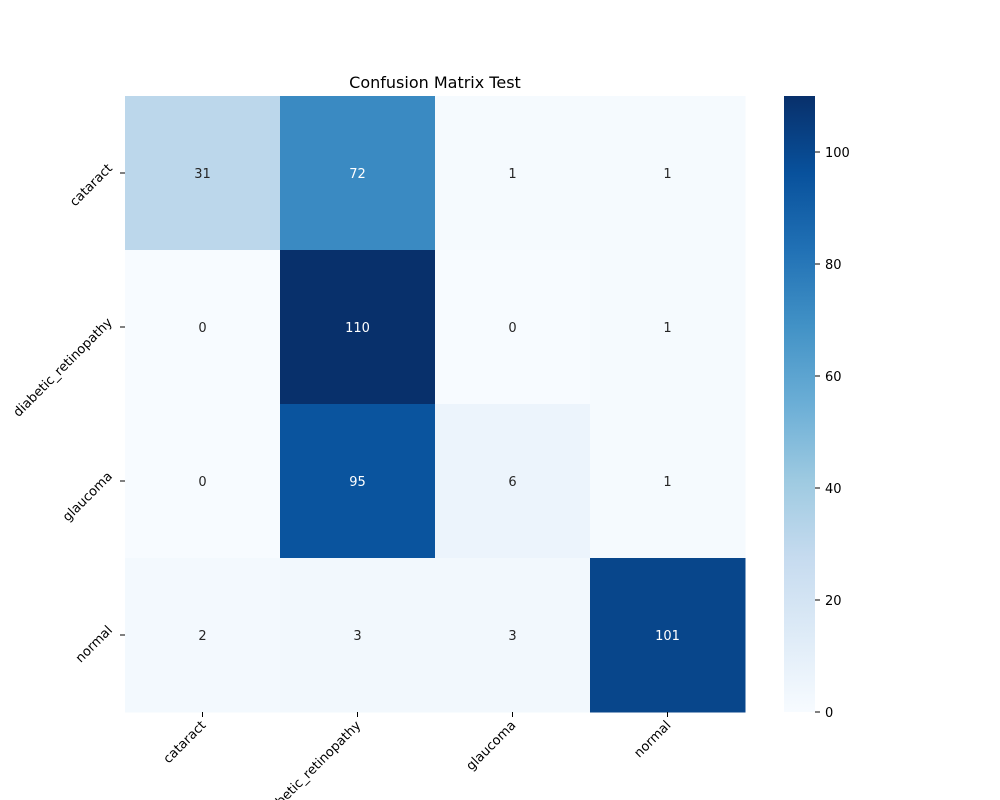 This screenshot has height=800, width=1000. I want to click on x-tick-label: diabetic_retinopathy, so click(311, 759).